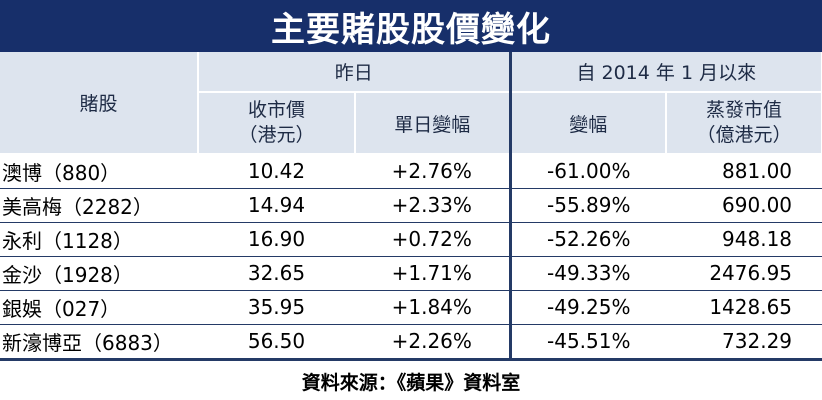 The height and width of the screenshot is (400, 822). Describe the element at coordinates (433, 341) in the screenshot. I see `daily-change-cell: +2.26%` at that location.